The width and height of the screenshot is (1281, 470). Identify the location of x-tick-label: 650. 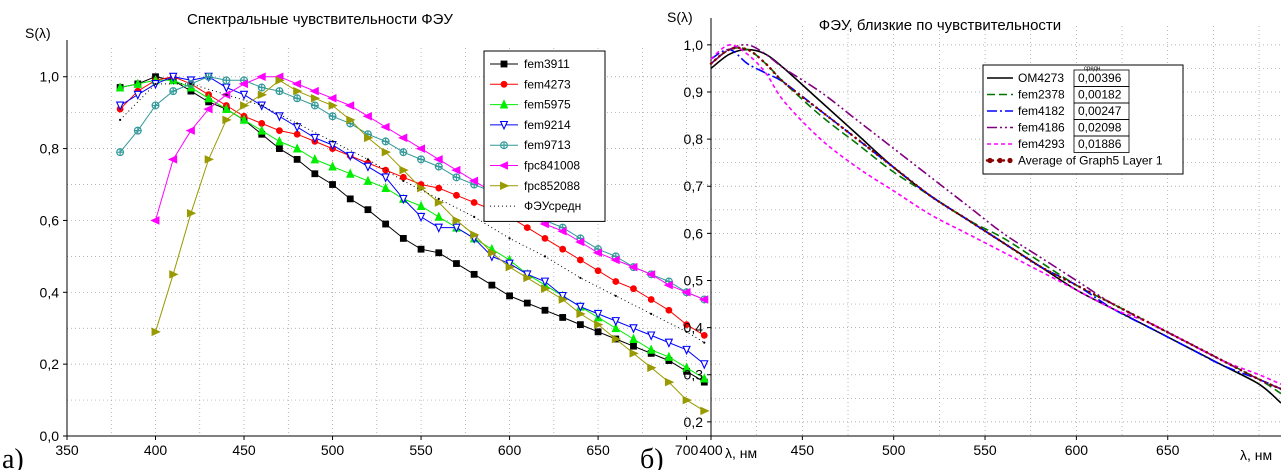
(598, 450).